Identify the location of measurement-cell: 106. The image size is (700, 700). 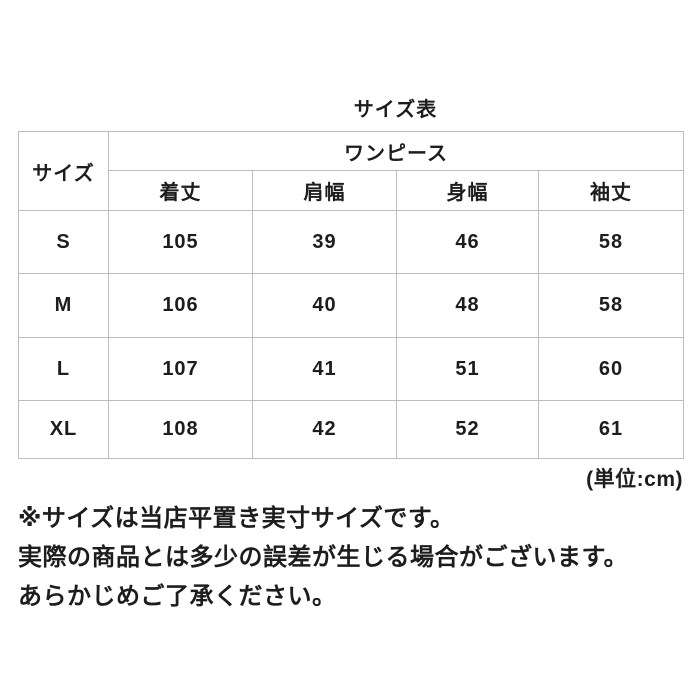
(180, 305).